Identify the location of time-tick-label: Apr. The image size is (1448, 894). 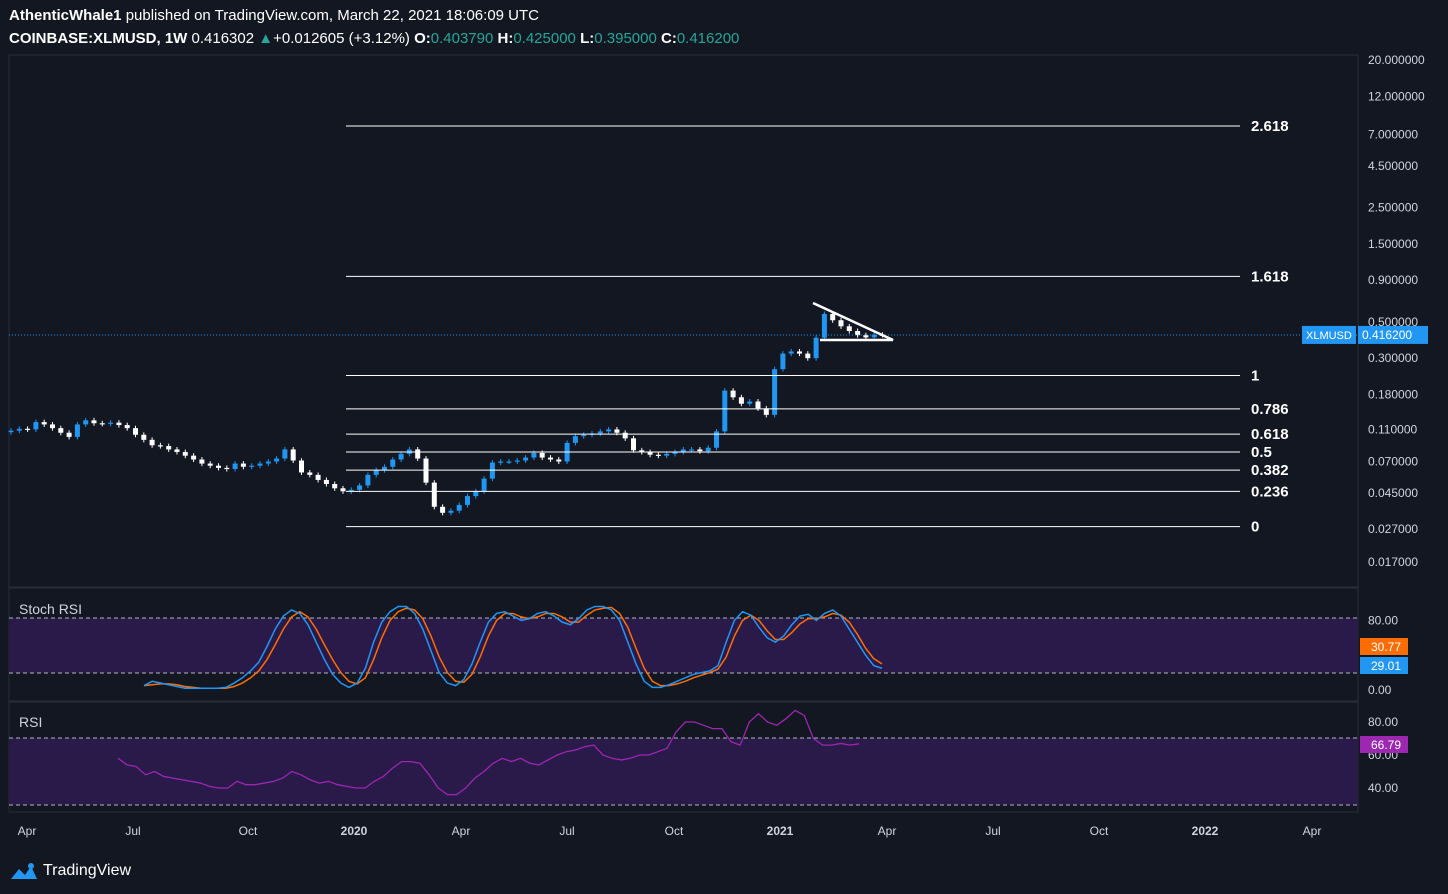
(461, 831).